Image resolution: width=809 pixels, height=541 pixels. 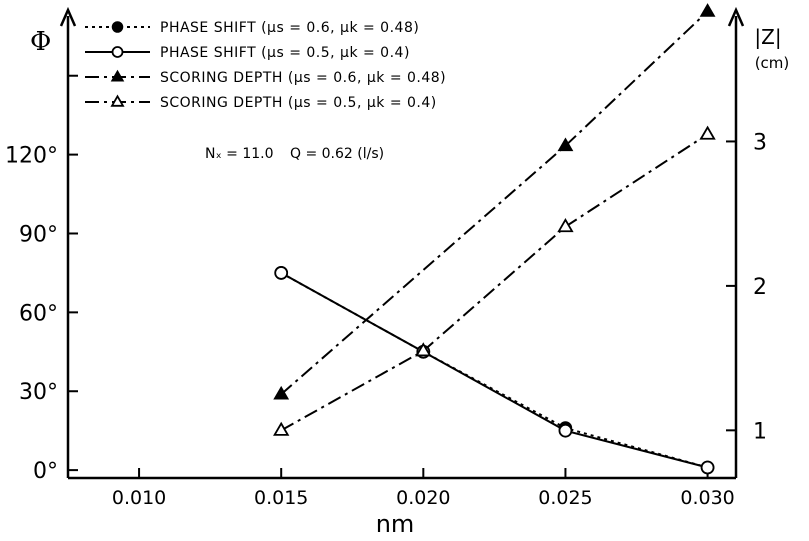 What do you see at coordinates (38, 392) in the screenshot?
I see `left-y-tick-label: 30°` at bounding box center [38, 392].